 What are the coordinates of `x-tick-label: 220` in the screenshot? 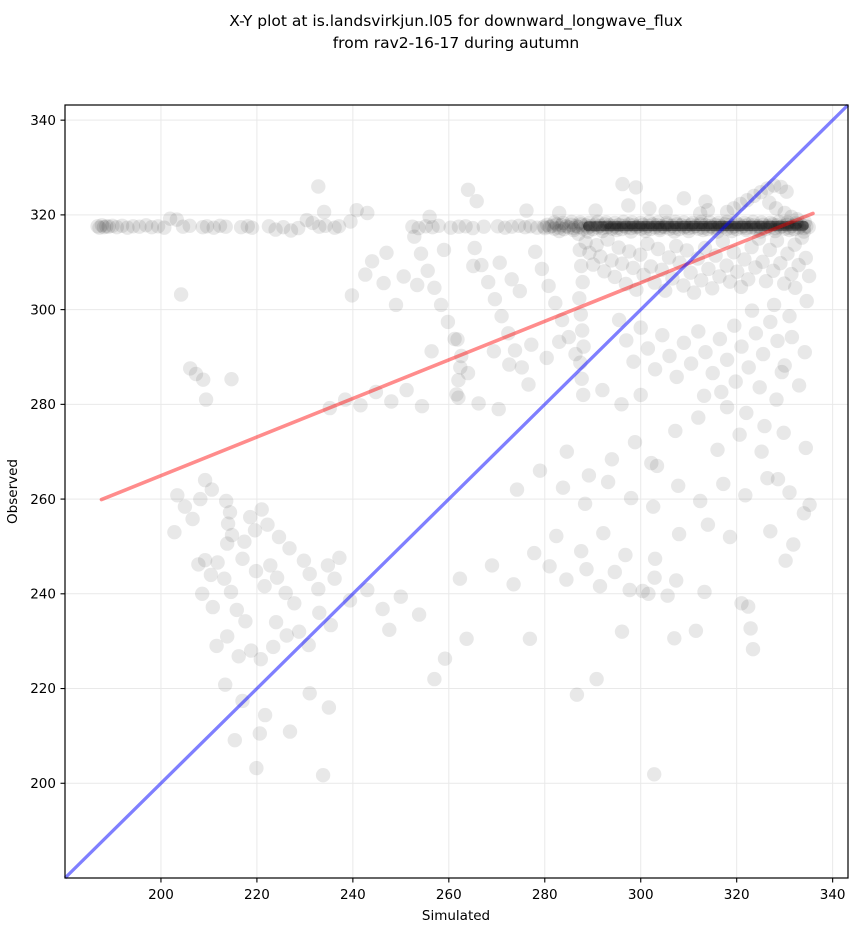 It's located at (257, 895).